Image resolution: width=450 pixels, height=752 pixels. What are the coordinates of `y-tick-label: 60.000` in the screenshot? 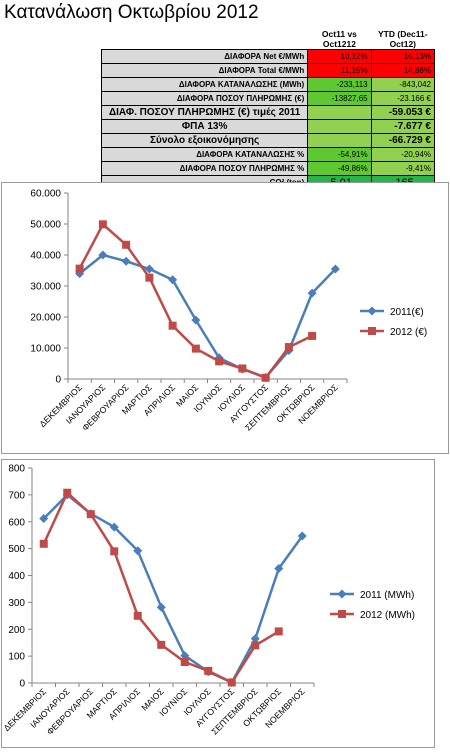 It's located at (45, 194).